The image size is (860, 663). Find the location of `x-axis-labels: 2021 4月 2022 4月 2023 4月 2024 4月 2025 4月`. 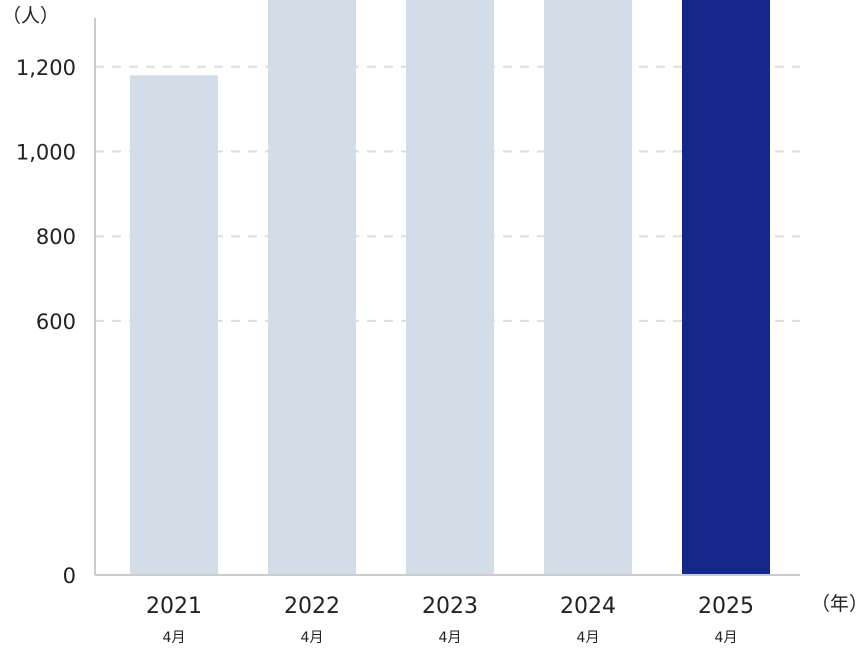

x-axis-labels: 2021 4月 2022 4月 2023 4月 2024 4月 2025 4月 is located at coordinates (450, 620).